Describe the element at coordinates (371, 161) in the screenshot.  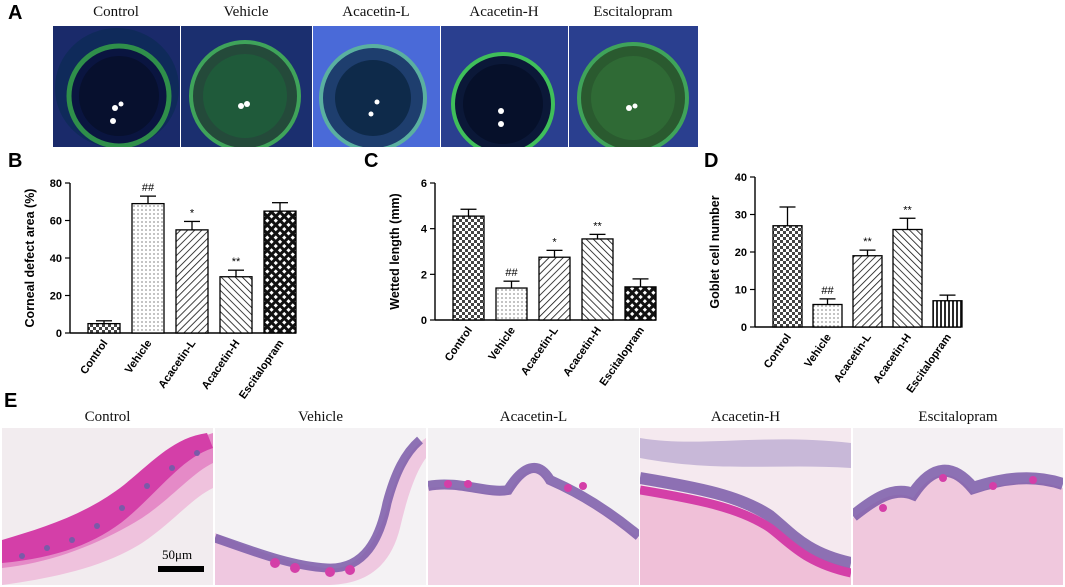
I see `panel-letter-c: C` at that location.